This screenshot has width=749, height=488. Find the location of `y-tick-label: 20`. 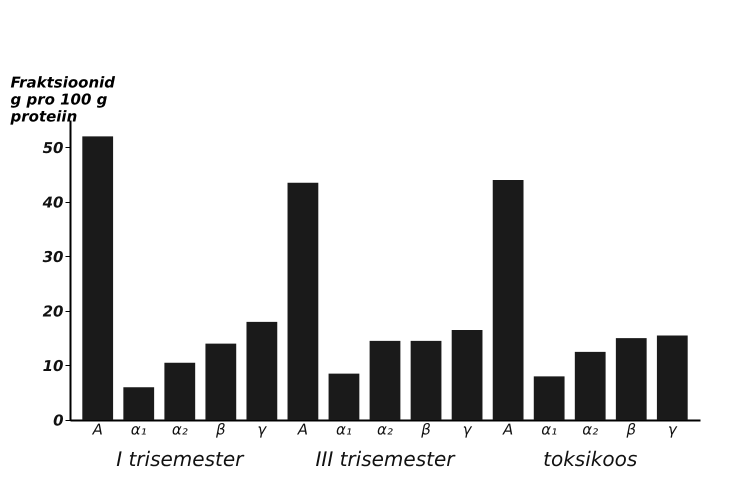

y-tick-label: 20 is located at coordinates (53, 311).